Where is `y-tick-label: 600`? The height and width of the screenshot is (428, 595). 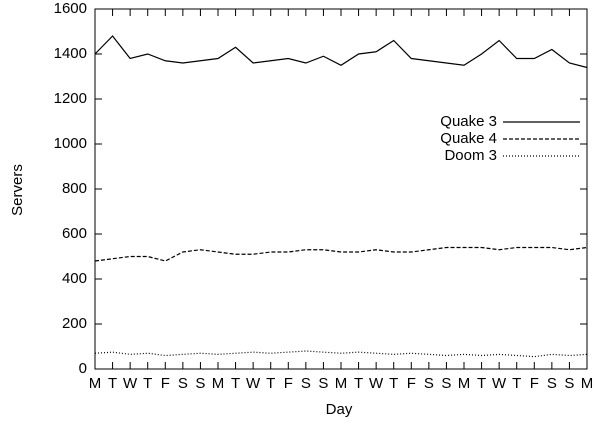 y-tick-label: 600 is located at coordinates (74, 233).